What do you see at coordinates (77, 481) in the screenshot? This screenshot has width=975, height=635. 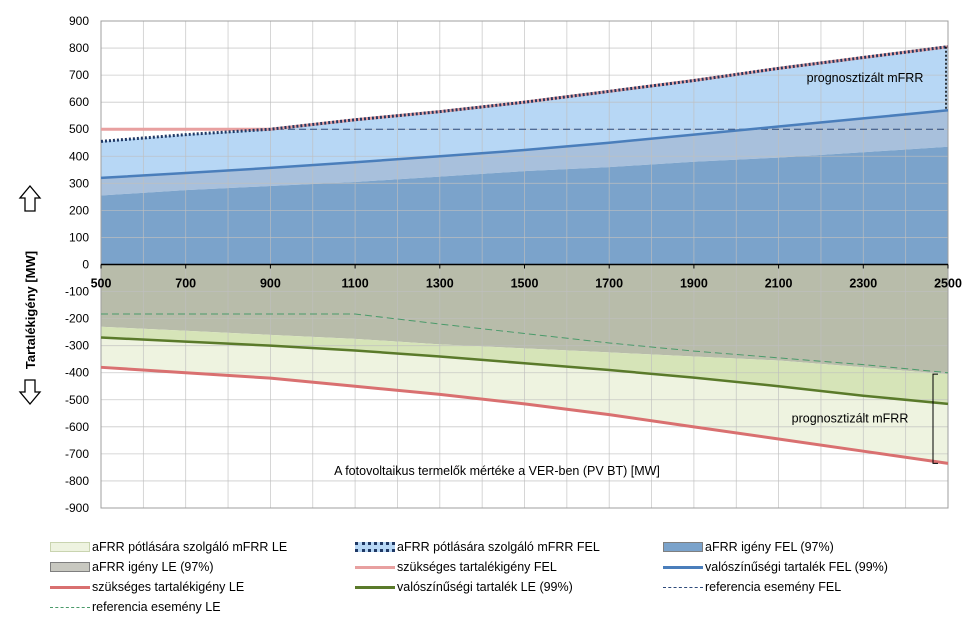 I see `y-tick-label: -800` at bounding box center [77, 481].